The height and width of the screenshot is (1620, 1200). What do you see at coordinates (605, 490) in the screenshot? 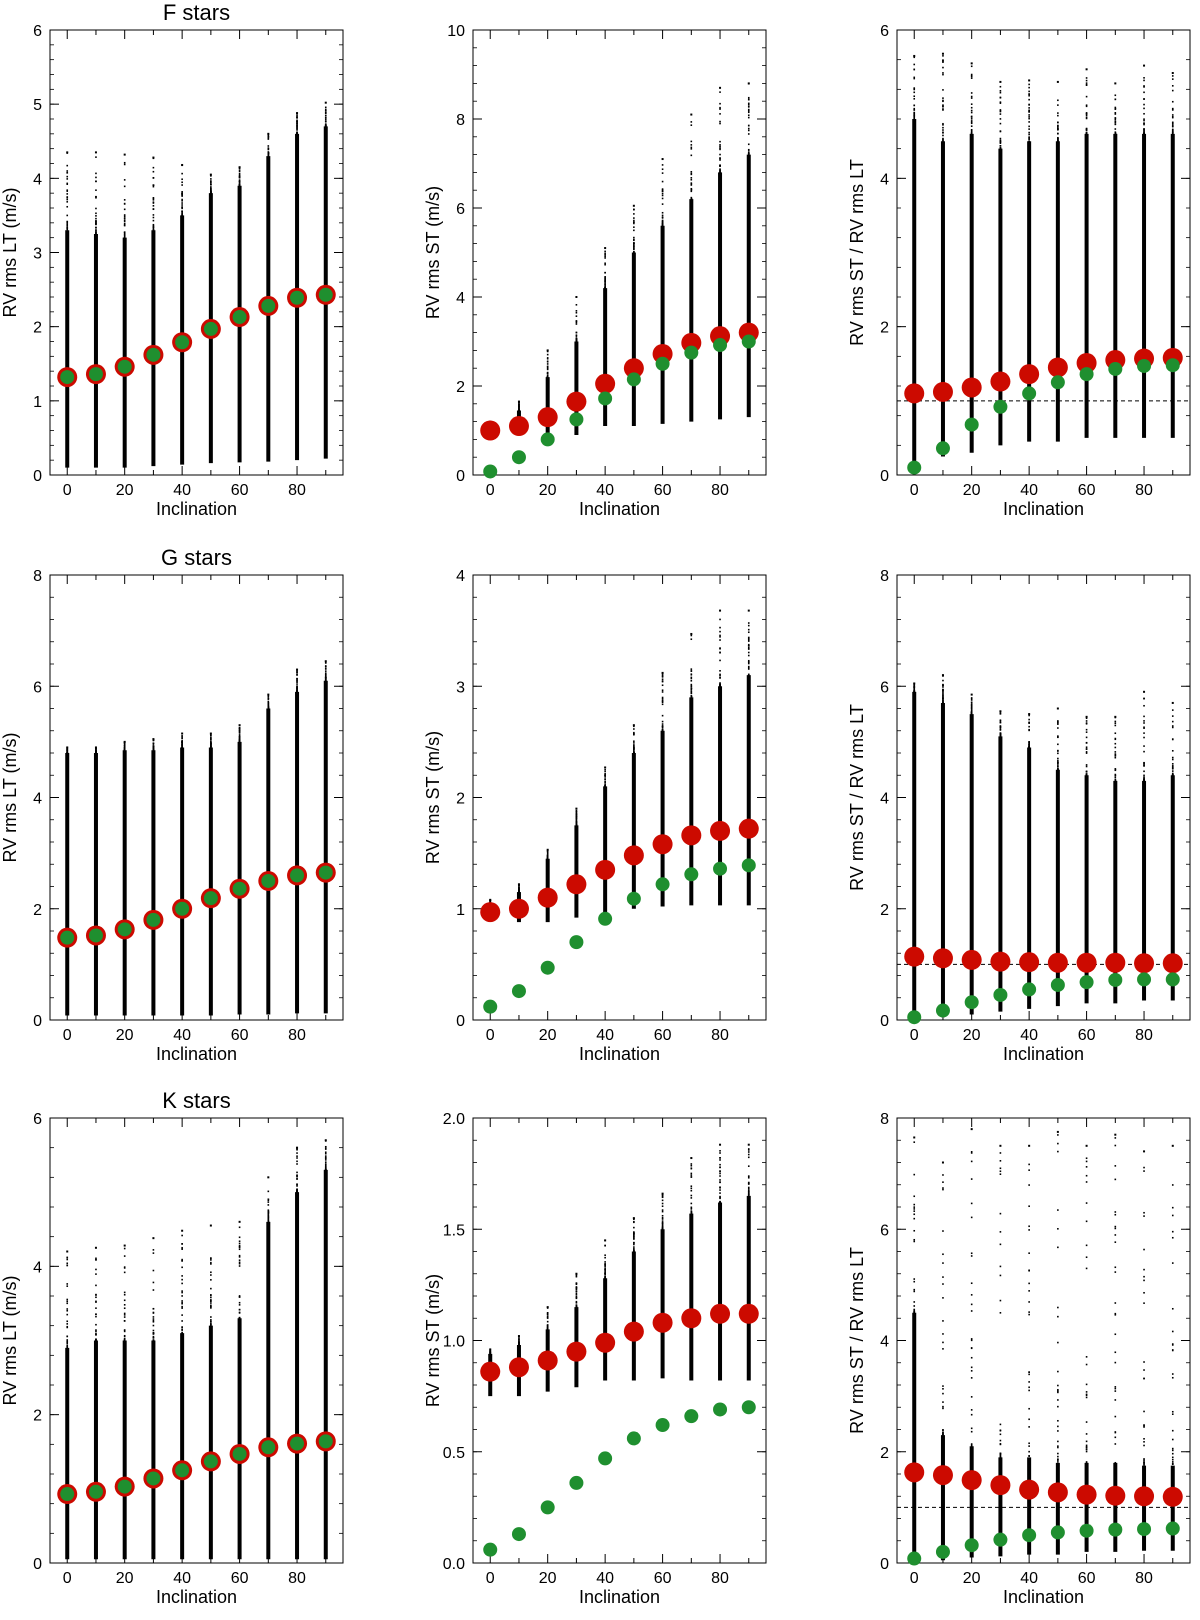
I see `x-tick-label: 40` at bounding box center [605, 490].